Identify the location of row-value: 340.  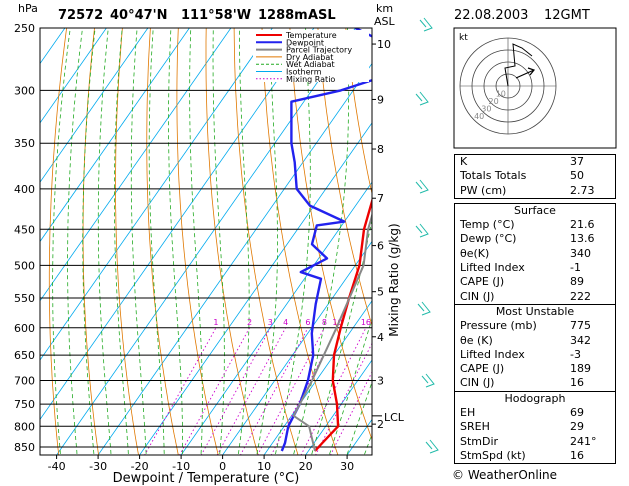
(580, 253).